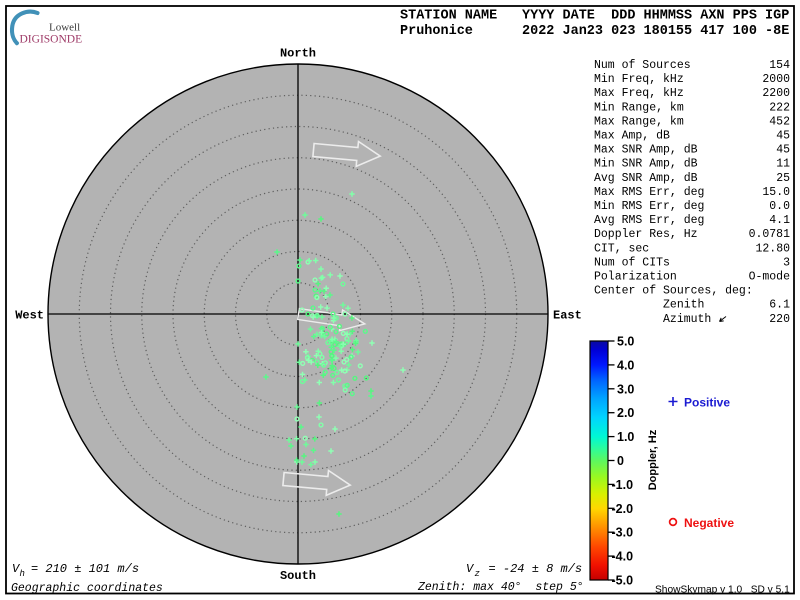  Describe the element at coordinates (779, 107) in the screenshot. I see `svg-text: 222` at that location.